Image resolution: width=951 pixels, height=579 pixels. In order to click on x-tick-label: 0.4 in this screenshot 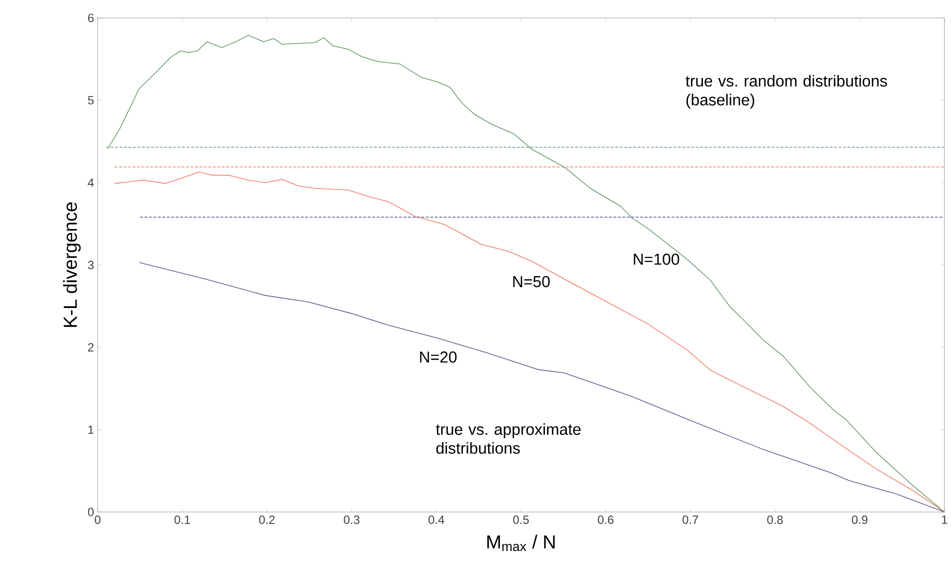, I will do `click(436, 520)`.